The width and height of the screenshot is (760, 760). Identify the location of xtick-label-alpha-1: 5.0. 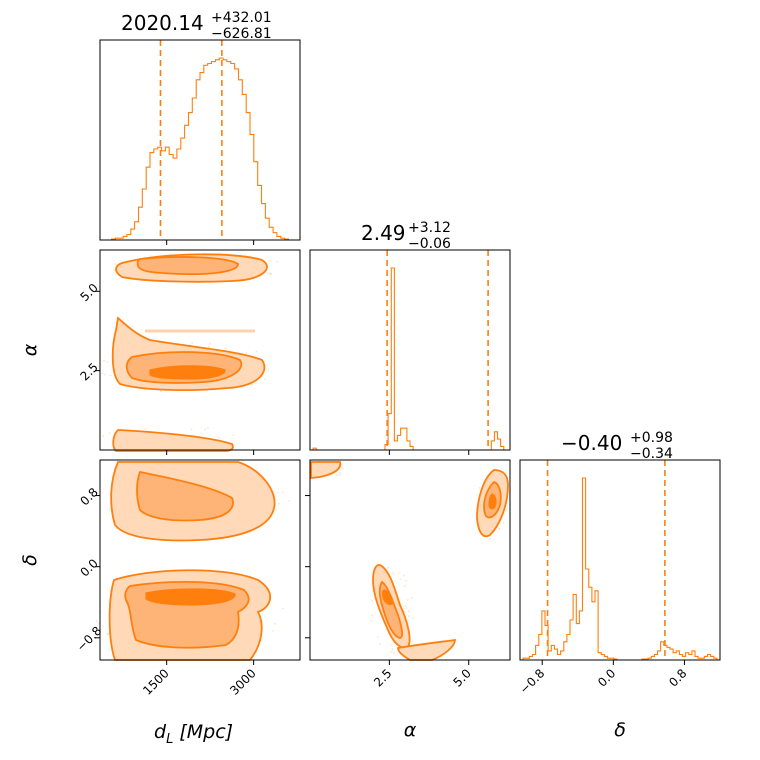
(461, 677).